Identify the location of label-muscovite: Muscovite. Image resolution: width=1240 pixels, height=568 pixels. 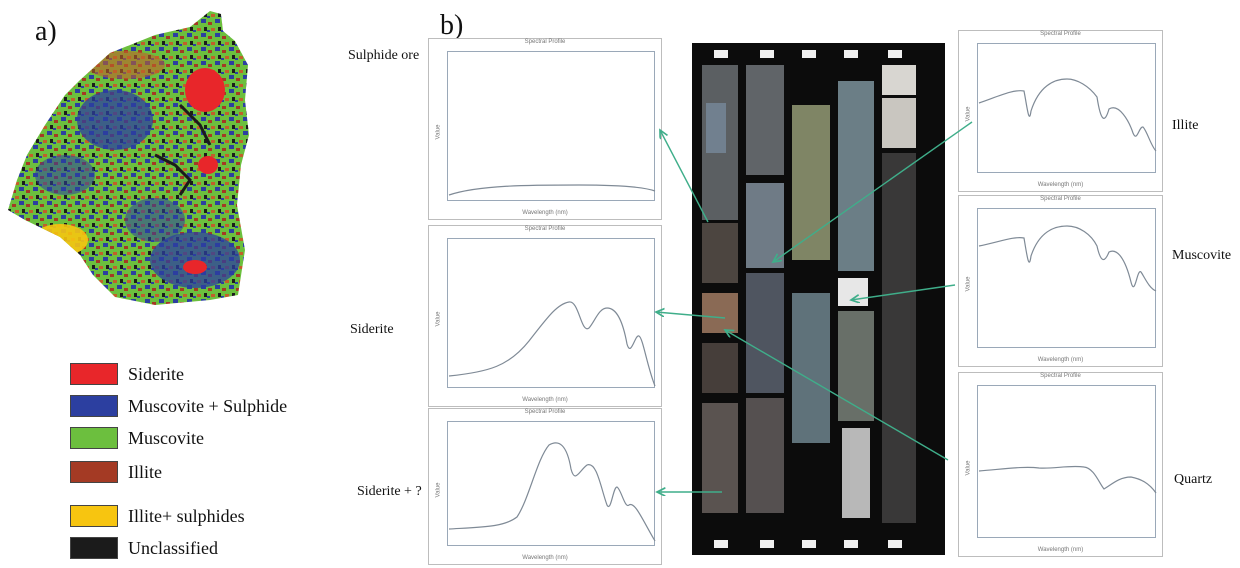
(1202, 255).